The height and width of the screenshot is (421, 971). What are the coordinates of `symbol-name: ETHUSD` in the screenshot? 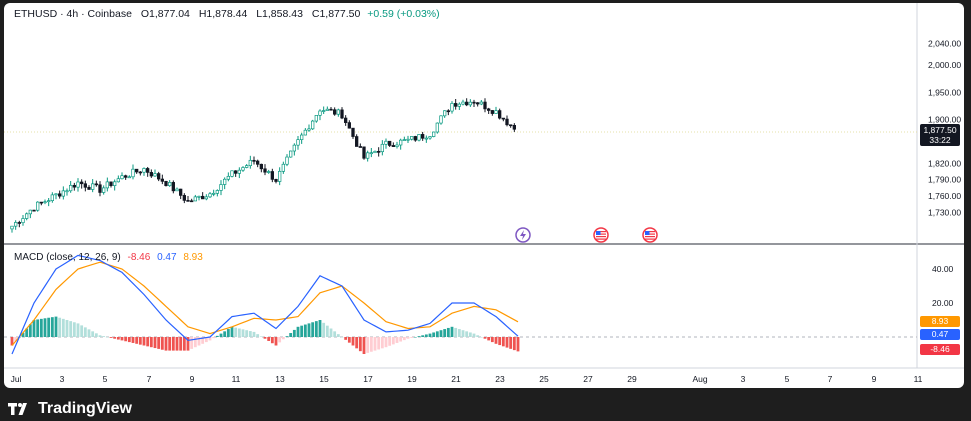 It's located at (36, 14).